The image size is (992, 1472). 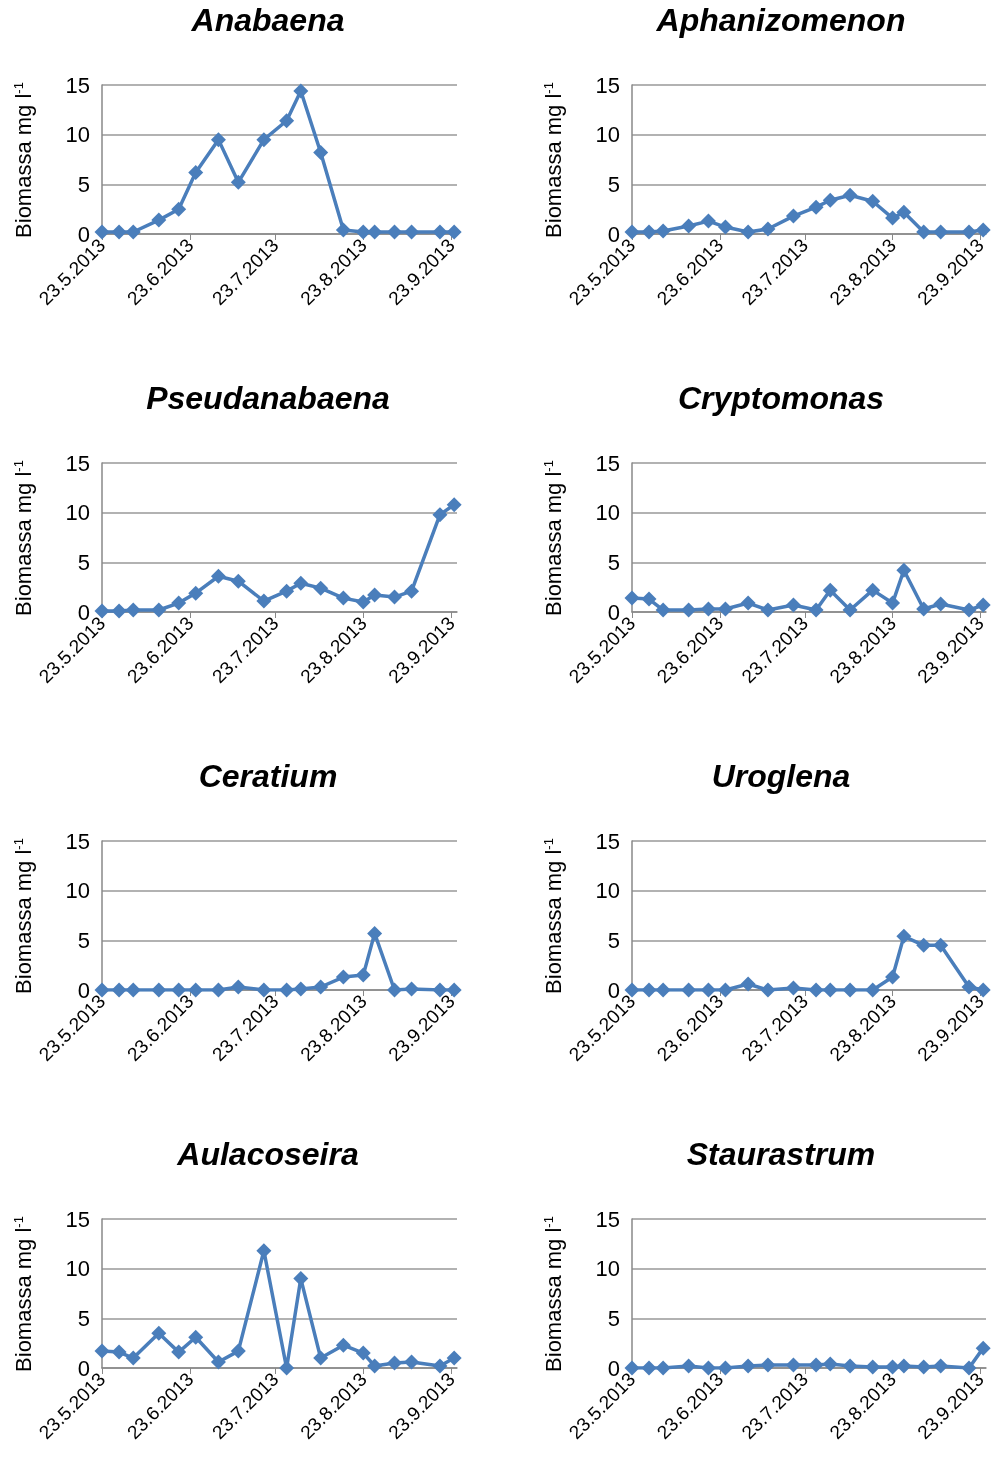 What do you see at coordinates (781, 398) in the screenshot?
I see `chart-title: Cryptomonas` at bounding box center [781, 398].